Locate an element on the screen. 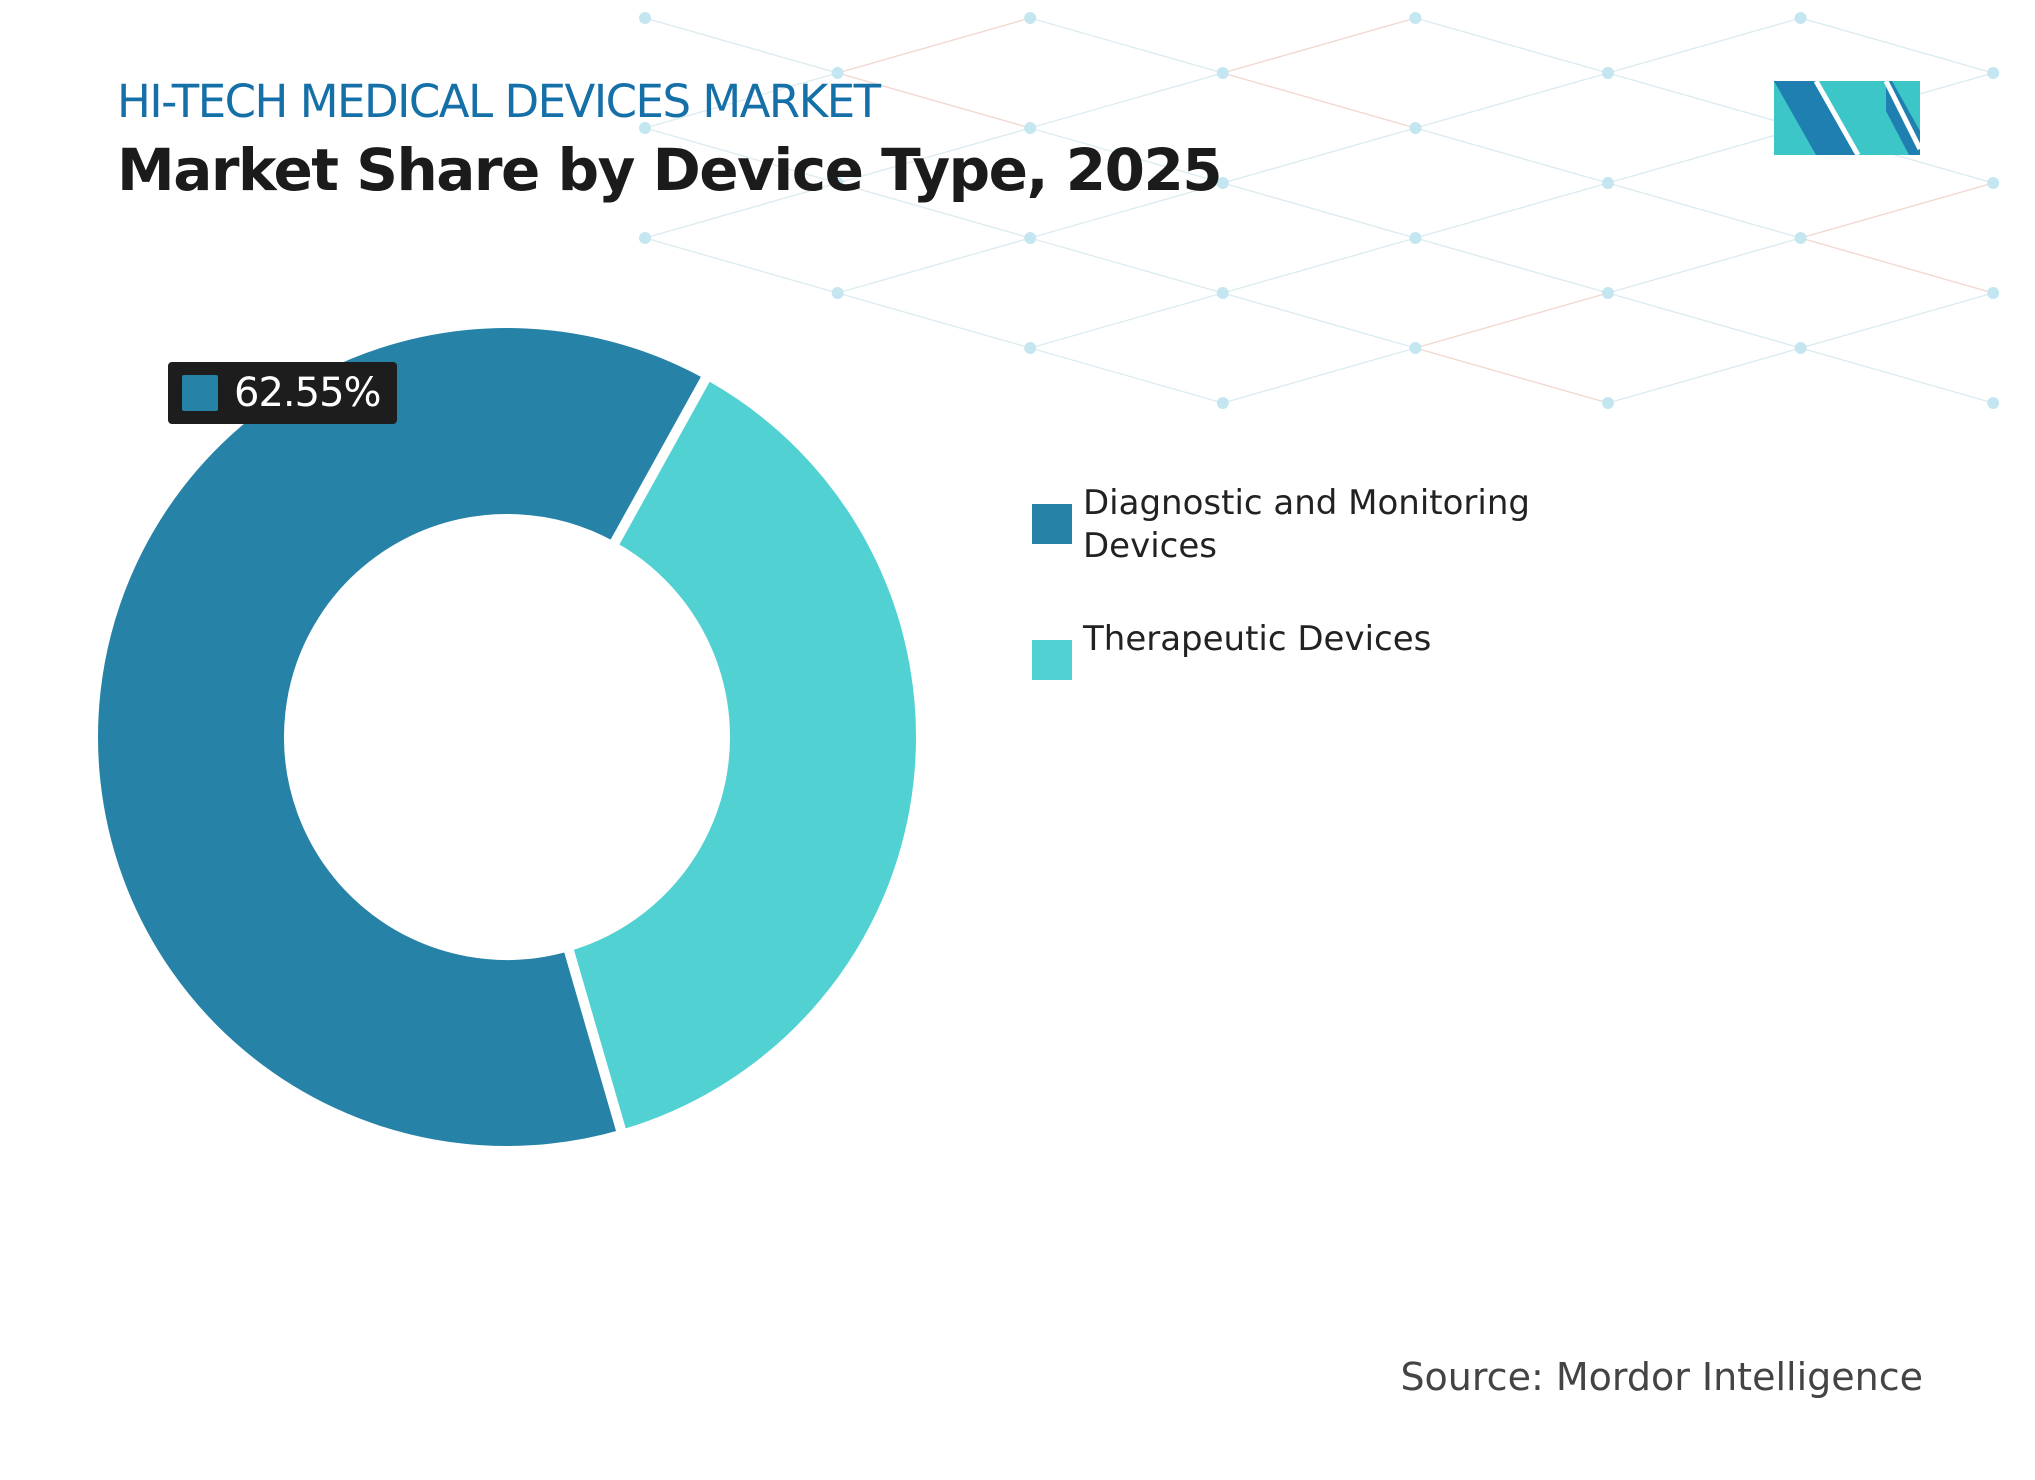 This screenshot has height=1480, width=2035. legend-label: Therapeutic Devices is located at coordinates (1257, 639).